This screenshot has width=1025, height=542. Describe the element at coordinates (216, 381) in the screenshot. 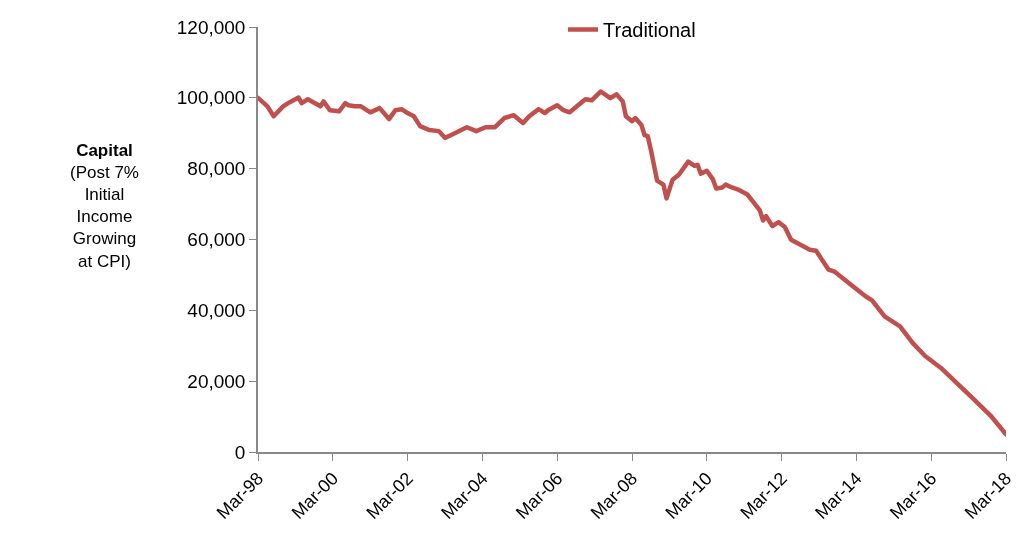

I see `y-tick-label: 20,000` at that location.